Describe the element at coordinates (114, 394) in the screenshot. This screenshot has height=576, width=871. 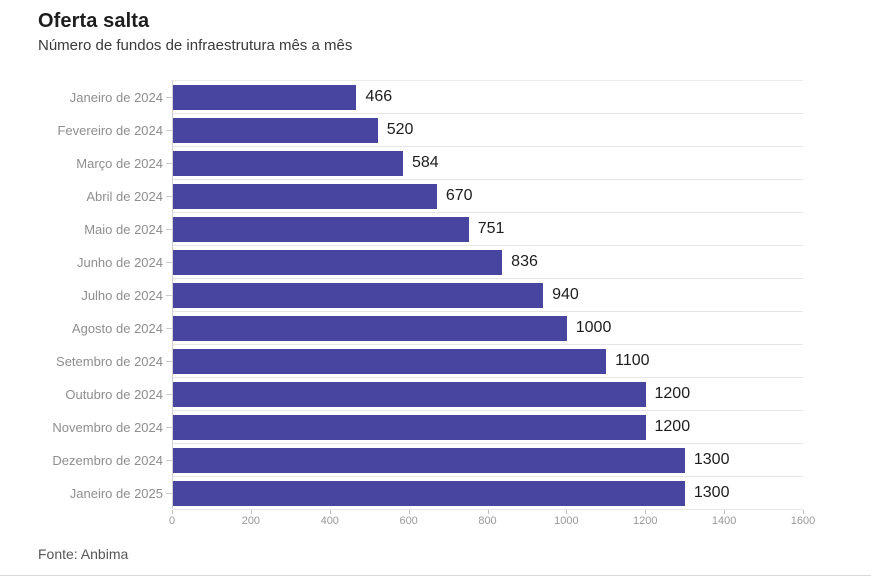
I see `category-label: Outubro de 2024` at that location.